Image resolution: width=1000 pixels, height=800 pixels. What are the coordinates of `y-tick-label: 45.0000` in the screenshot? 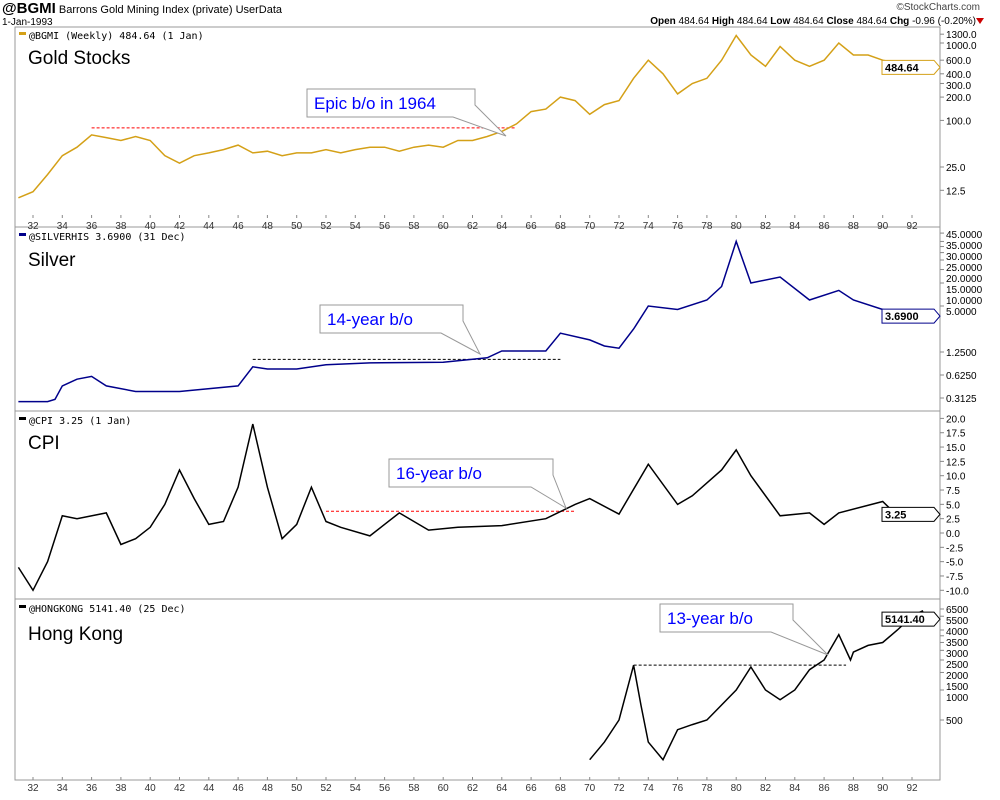 It's located at (964, 235).